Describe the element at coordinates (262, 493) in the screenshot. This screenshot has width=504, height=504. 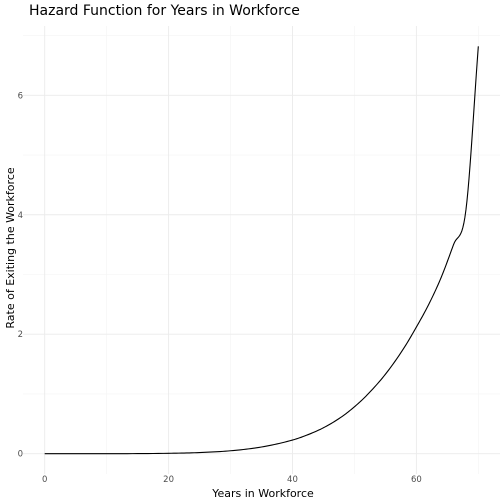
I see `x-axis-title: Years in Workforce` at that location.